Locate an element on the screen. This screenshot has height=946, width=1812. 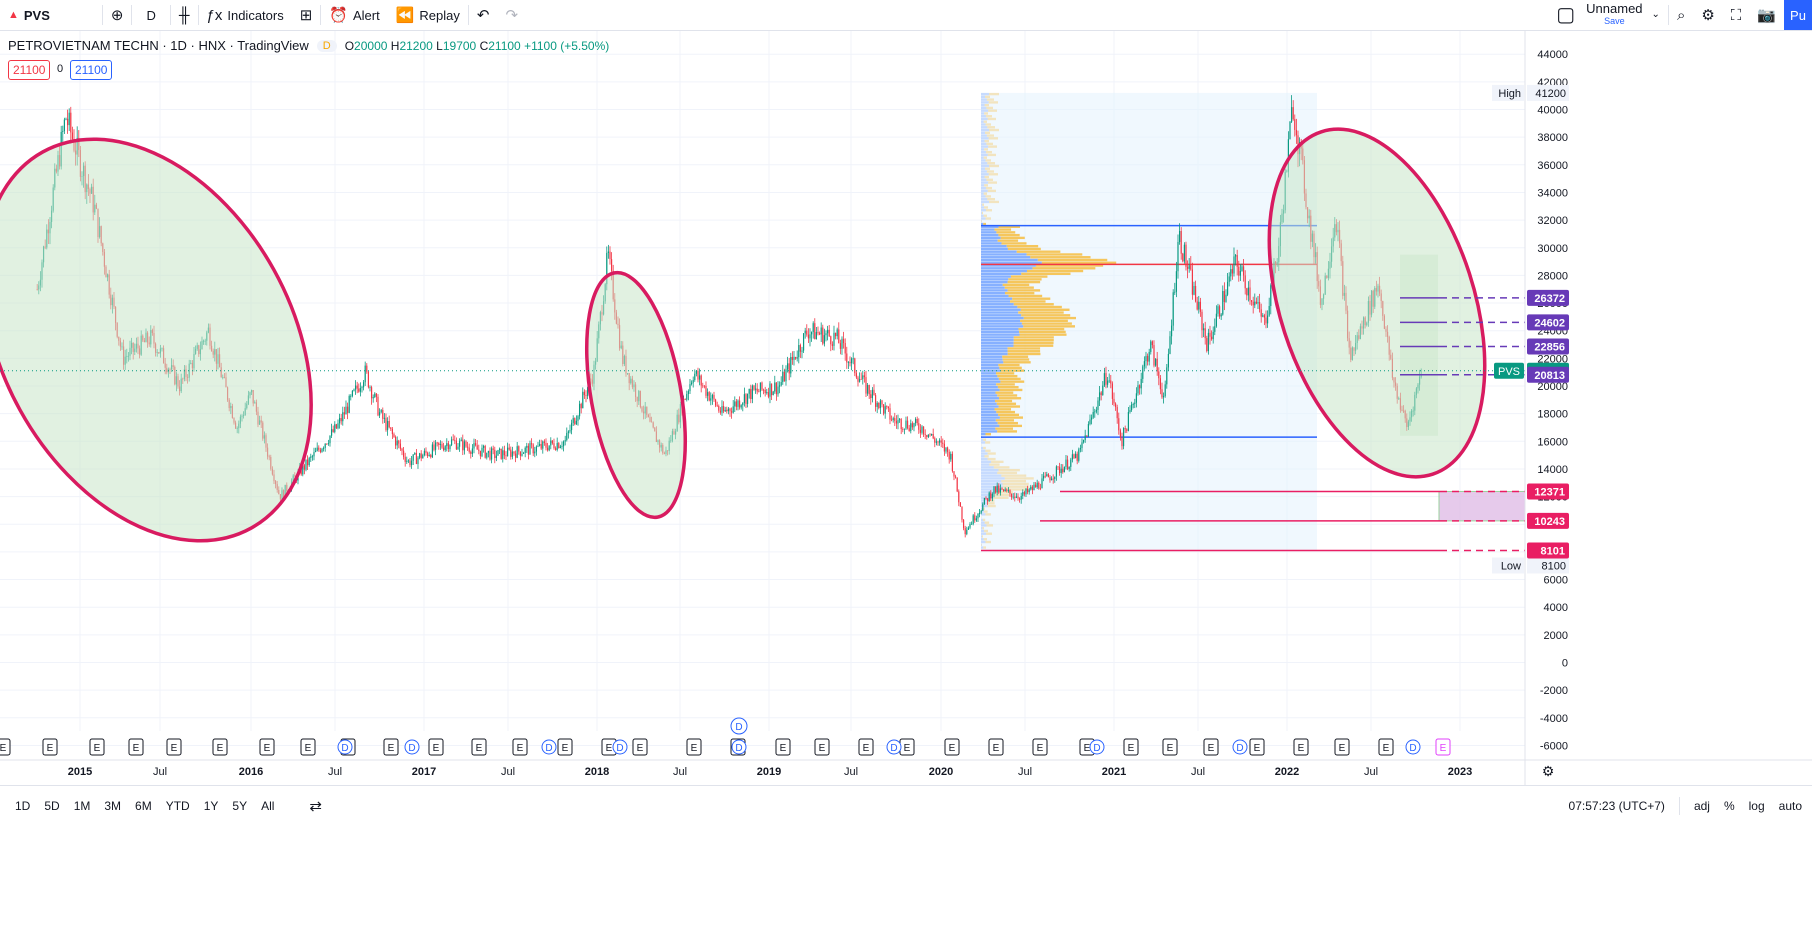
snapshot-button: 📷 is located at coordinates (1766, 15).